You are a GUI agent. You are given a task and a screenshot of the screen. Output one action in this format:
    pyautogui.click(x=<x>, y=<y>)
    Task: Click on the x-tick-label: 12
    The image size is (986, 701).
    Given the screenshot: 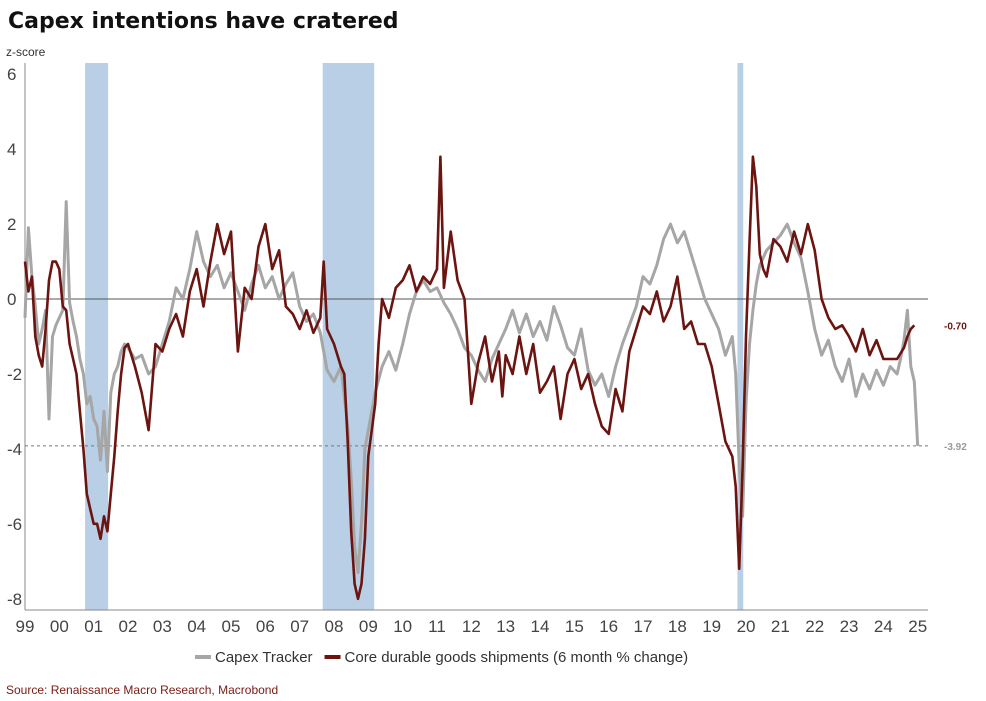 What is the action you would take?
    pyautogui.click(x=471, y=626)
    